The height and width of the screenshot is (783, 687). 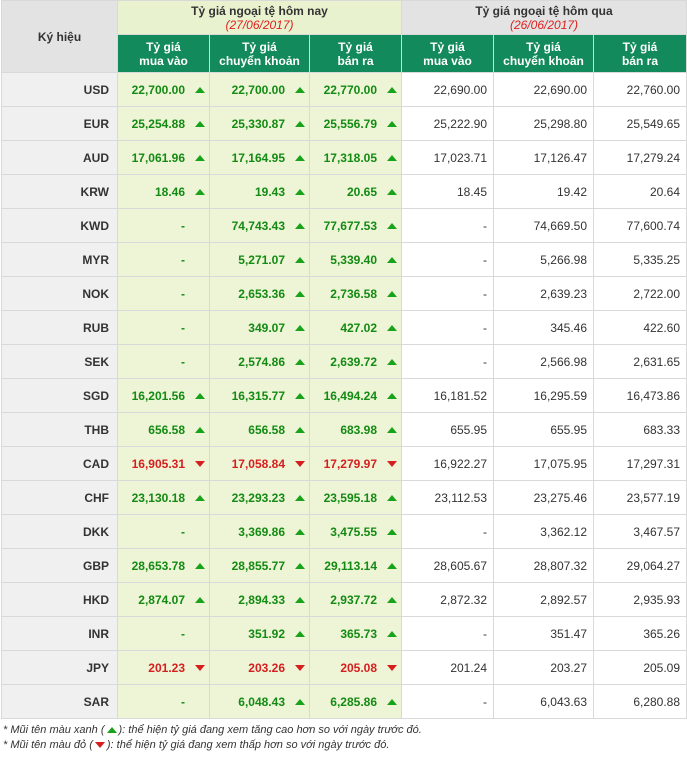 What do you see at coordinates (59, 191) in the screenshot?
I see `currency-symbol: KRW` at bounding box center [59, 191].